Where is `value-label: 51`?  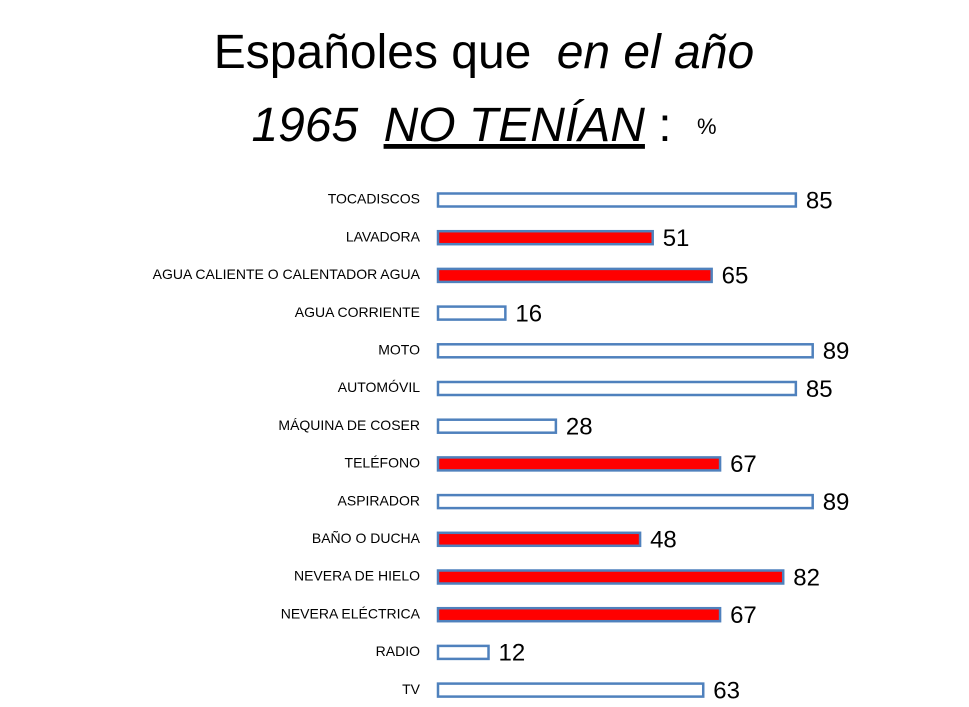
value-label: 51 is located at coordinates (676, 238).